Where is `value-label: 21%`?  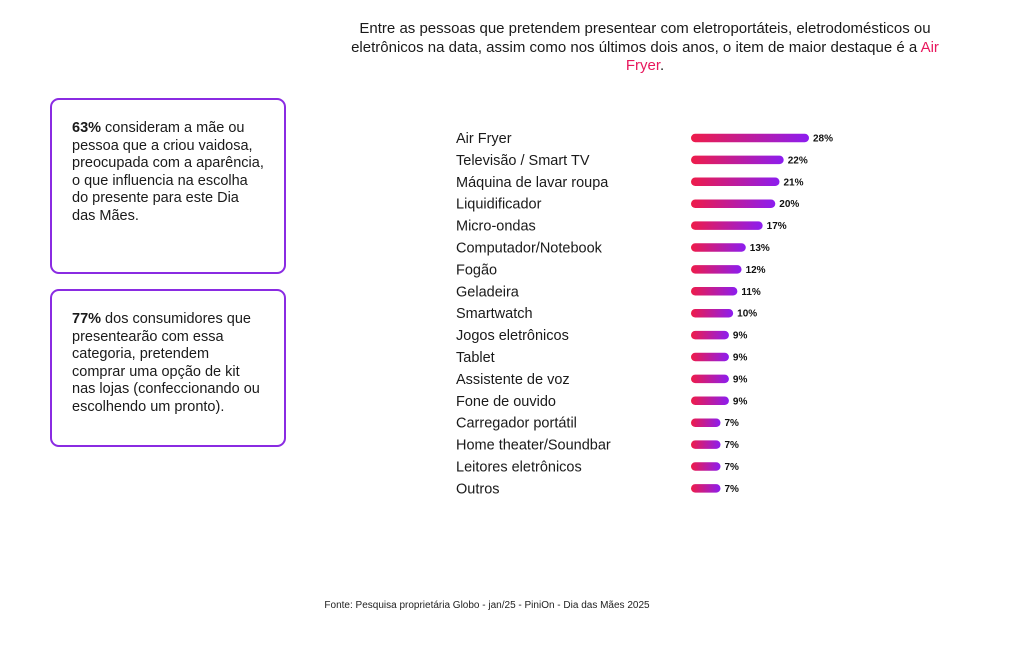
value-label: 21% is located at coordinates (794, 182).